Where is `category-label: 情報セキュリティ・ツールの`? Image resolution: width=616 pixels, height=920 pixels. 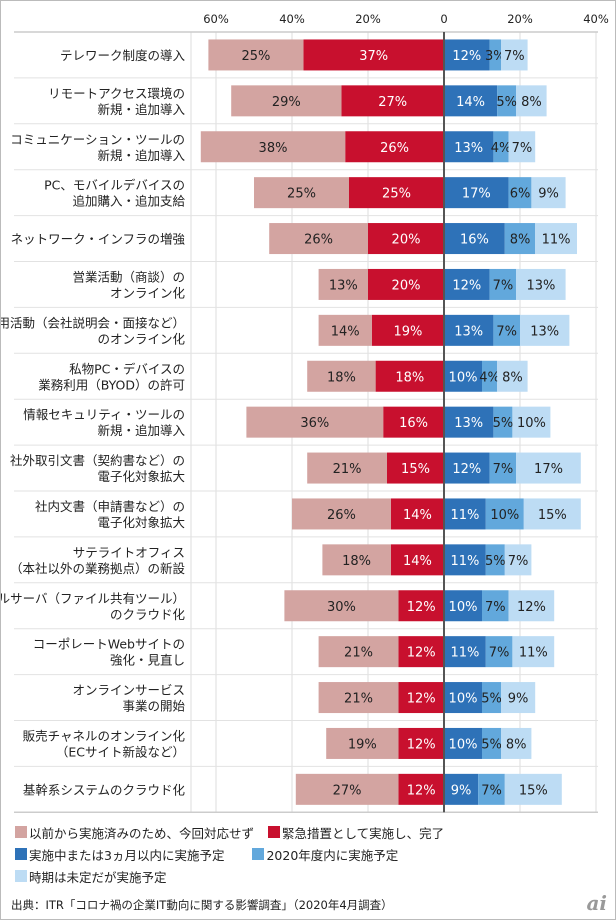 category-label: 情報セキュリティ・ツールの is located at coordinates (104, 414).